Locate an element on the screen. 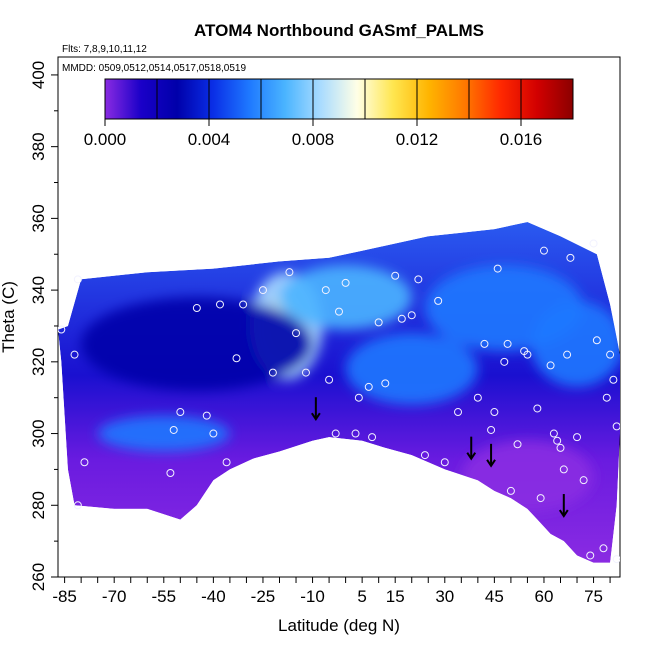  colorbar-tick-label: 0.016 is located at coordinates (521, 139).